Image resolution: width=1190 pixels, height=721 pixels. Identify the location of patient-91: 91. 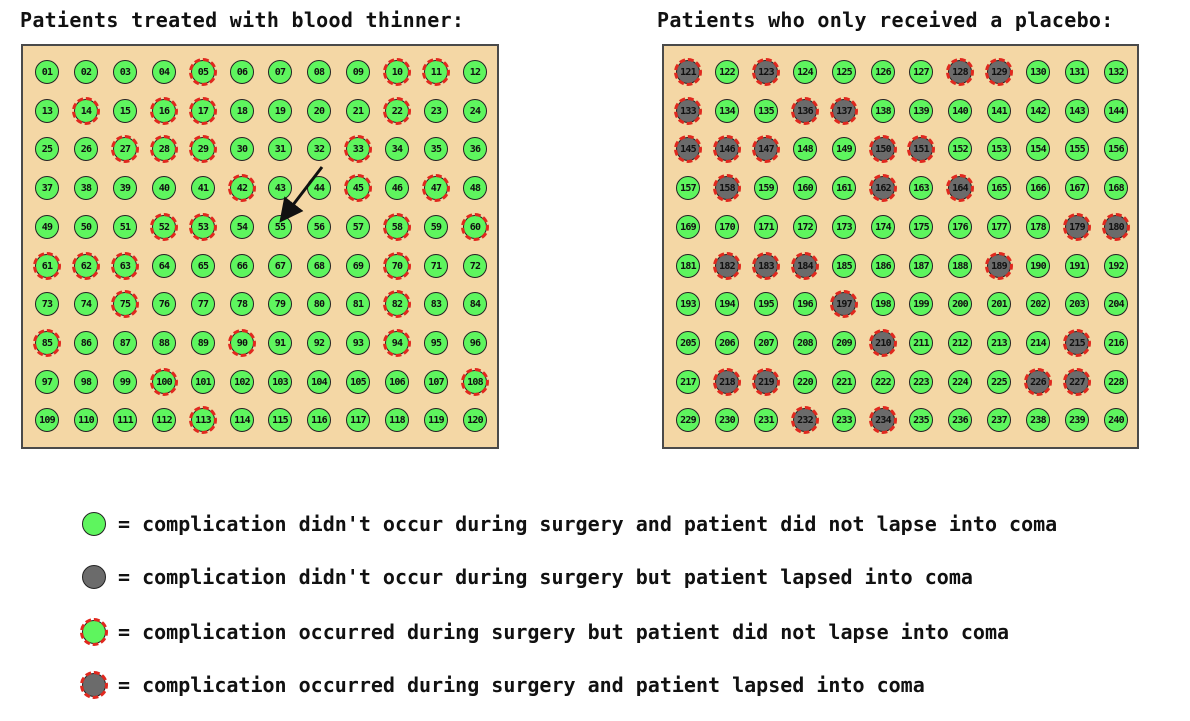
(280, 343).